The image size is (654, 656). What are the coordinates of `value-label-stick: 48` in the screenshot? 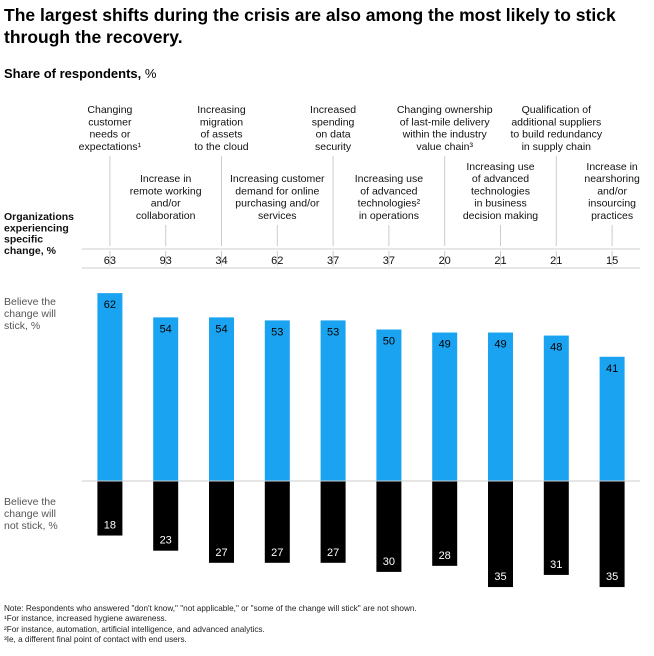 It's located at (556, 348).